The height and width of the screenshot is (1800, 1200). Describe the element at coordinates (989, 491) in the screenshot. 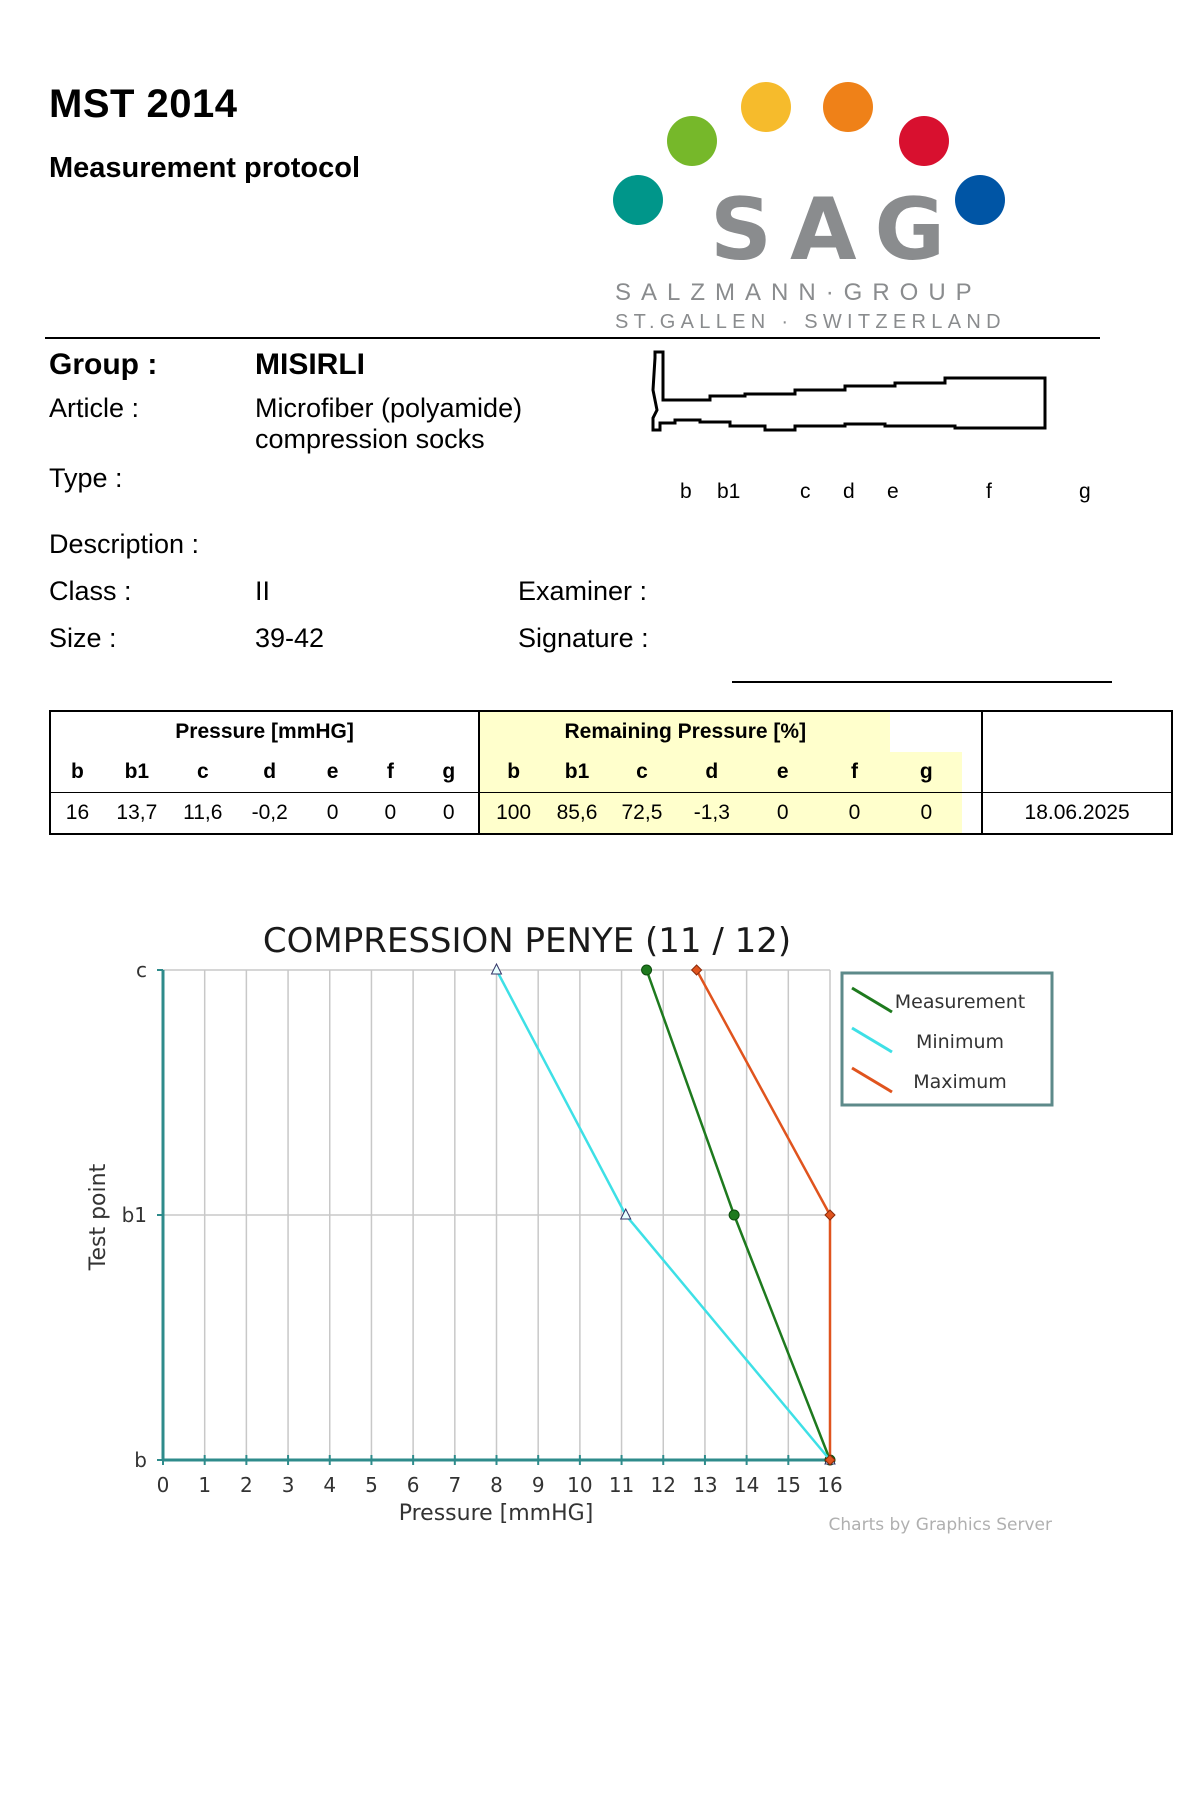

I see `leg-point-f: f` at that location.